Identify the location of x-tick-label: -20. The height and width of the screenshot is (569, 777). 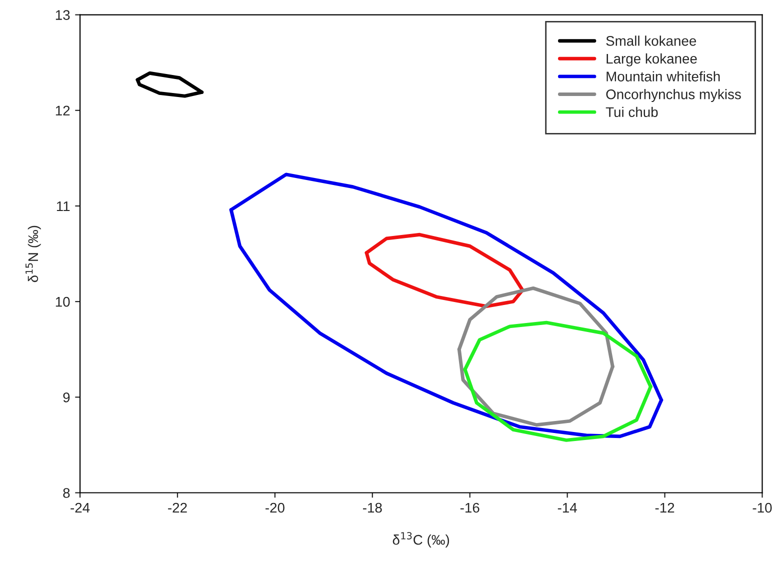
(275, 507).